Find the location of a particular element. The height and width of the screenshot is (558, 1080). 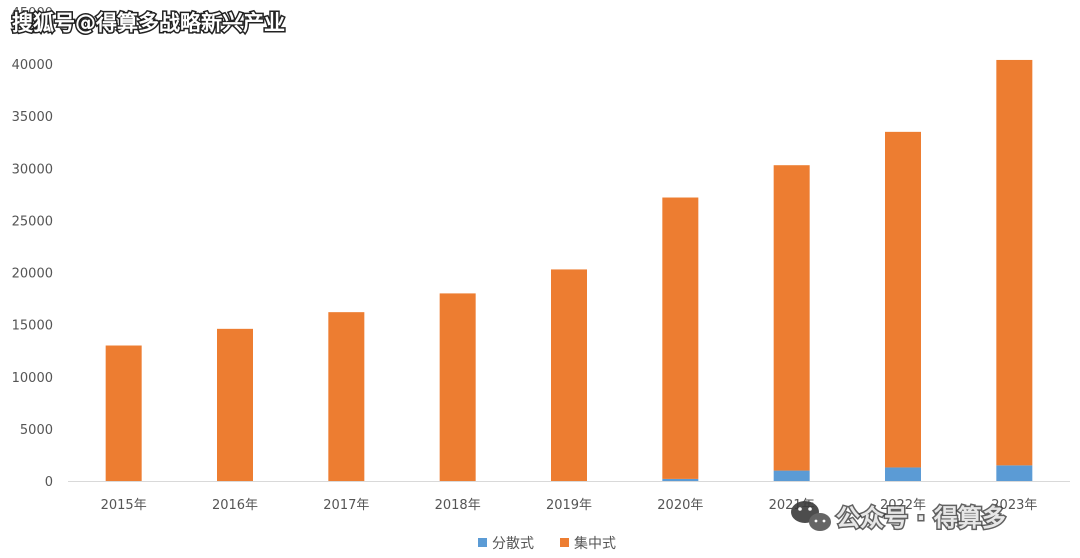

y-tick-label: 5000 is located at coordinates (36, 430).